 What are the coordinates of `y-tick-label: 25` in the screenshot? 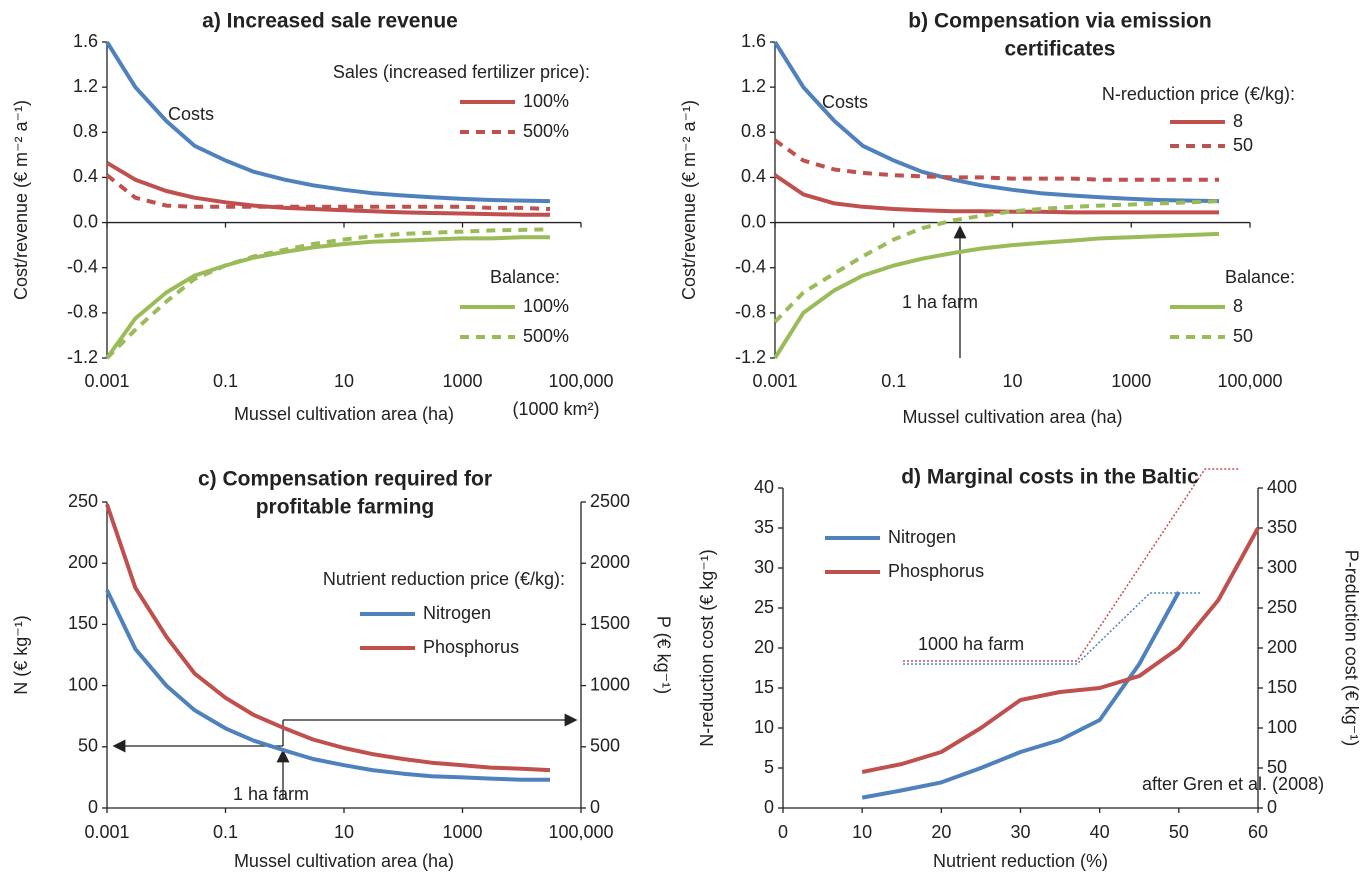 It's located at (764, 607).